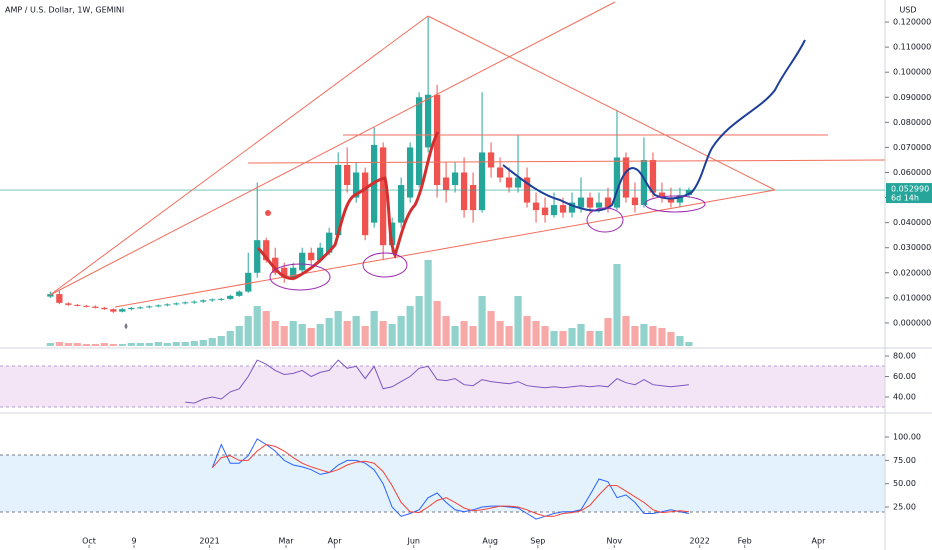 This screenshot has height=550, width=932. Describe the element at coordinates (89, 541) in the screenshot. I see `x-tick-label: Oct` at that location.